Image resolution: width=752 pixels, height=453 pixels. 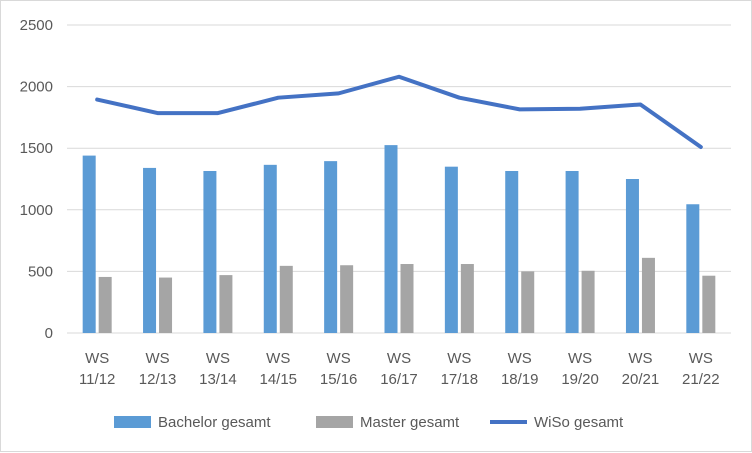 I want to click on x-tick-label: 13/14, so click(x=218, y=379).